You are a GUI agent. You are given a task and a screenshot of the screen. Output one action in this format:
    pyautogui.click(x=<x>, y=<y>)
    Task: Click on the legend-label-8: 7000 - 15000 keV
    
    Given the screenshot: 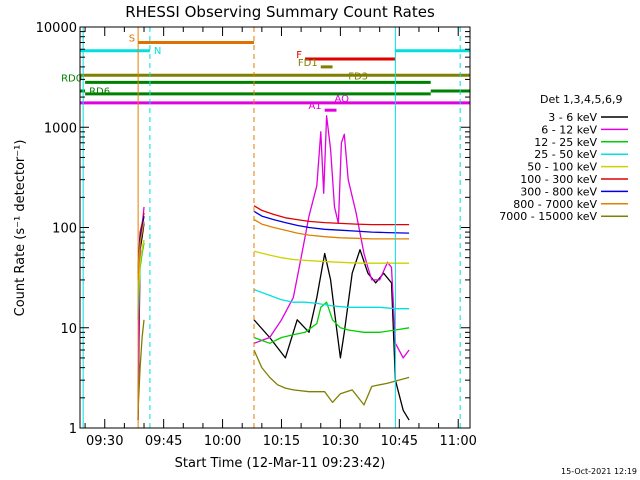 What is the action you would take?
    pyautogui.click(x=548, y=216)
    